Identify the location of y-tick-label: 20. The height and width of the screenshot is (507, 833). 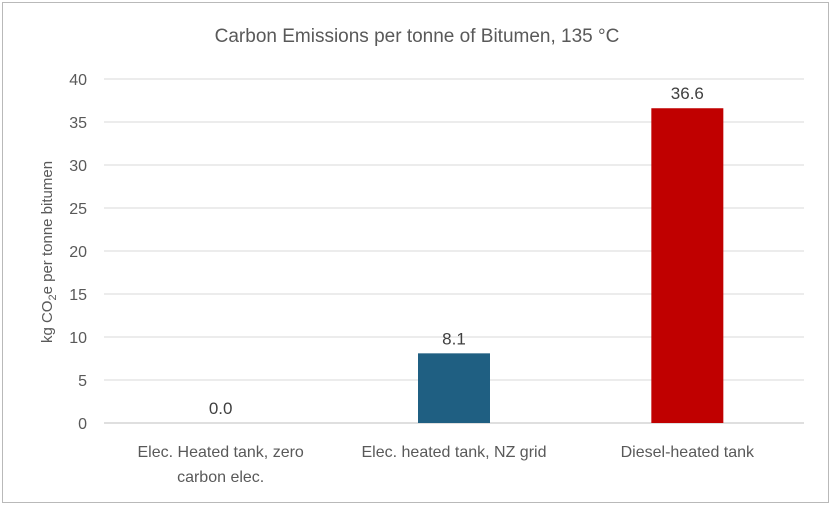
(78, 252).